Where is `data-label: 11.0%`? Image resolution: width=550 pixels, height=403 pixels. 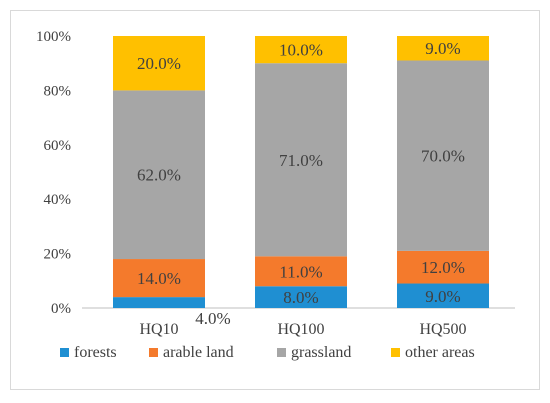
data-label: 11.0% is located at coordinates (300, 271).